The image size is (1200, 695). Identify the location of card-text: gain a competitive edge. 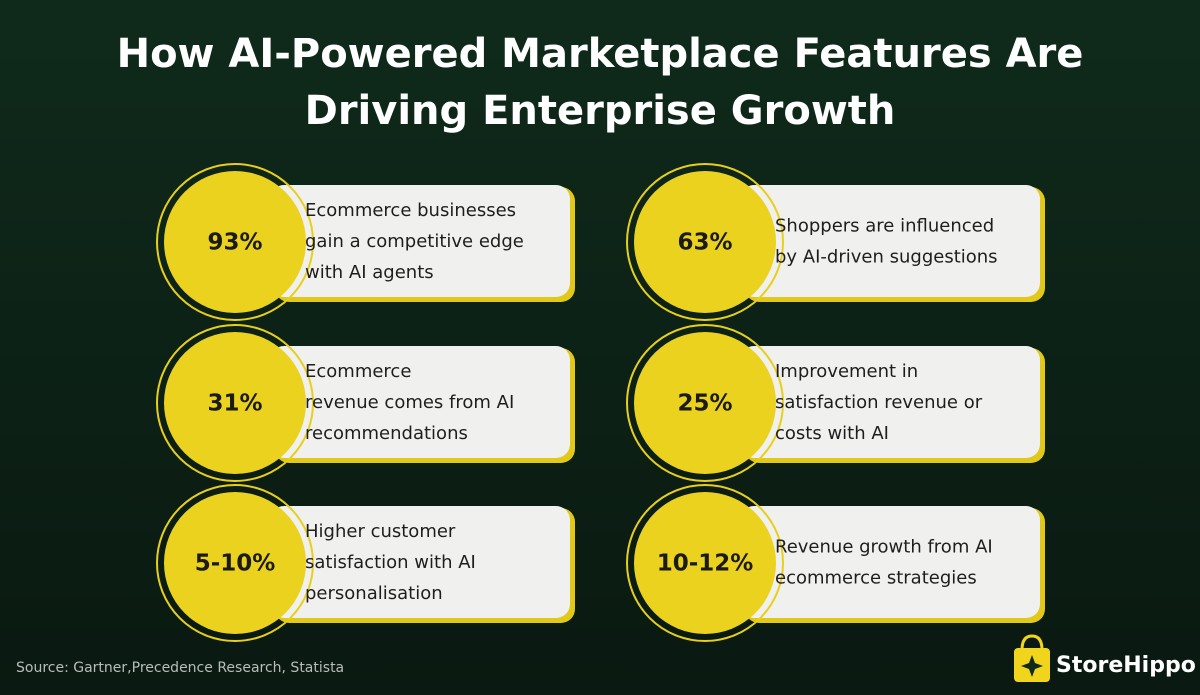
(414, 241).